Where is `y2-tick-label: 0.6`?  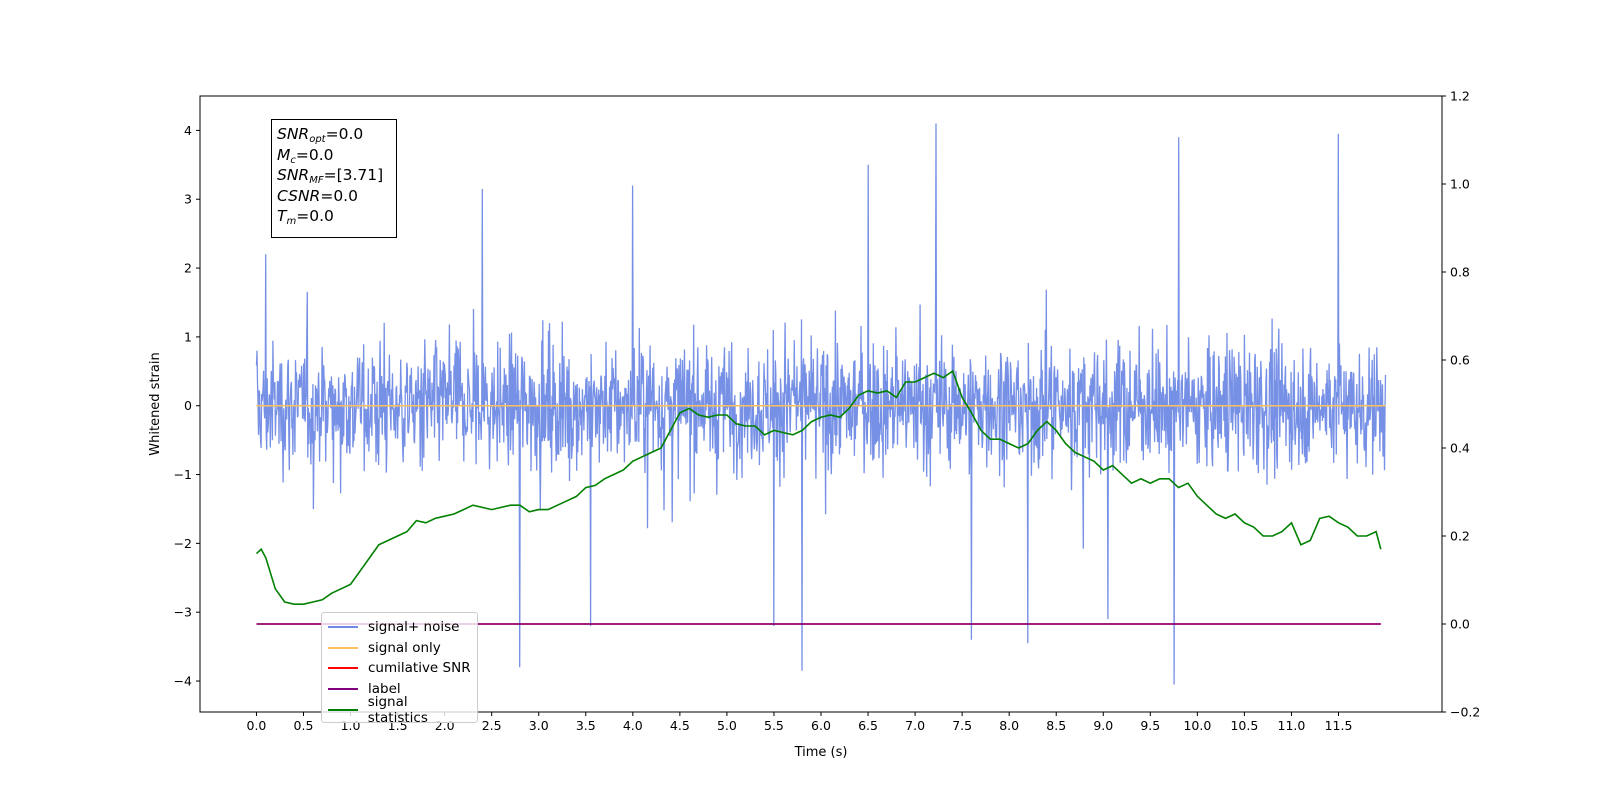
y2-tick-label: 0.6 is located at coordinates (1460, 360).